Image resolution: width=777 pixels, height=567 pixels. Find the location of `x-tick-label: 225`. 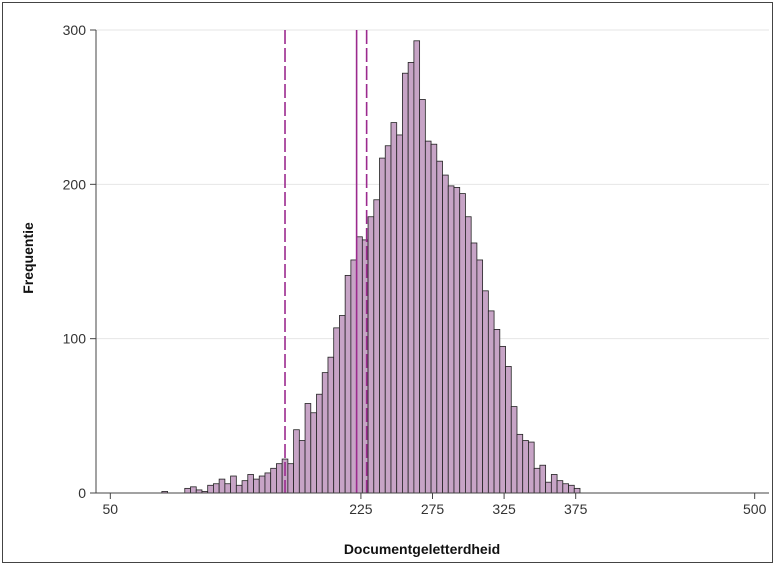

x-tick-label: 225 is located at coordinates (361, 509).